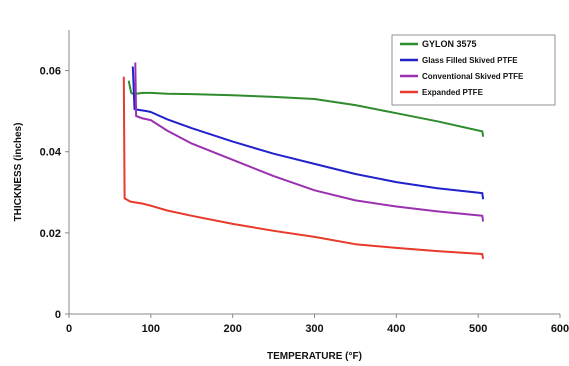  I want to click on y-axis-title: THICKNESS (inches), so click(18, 172).